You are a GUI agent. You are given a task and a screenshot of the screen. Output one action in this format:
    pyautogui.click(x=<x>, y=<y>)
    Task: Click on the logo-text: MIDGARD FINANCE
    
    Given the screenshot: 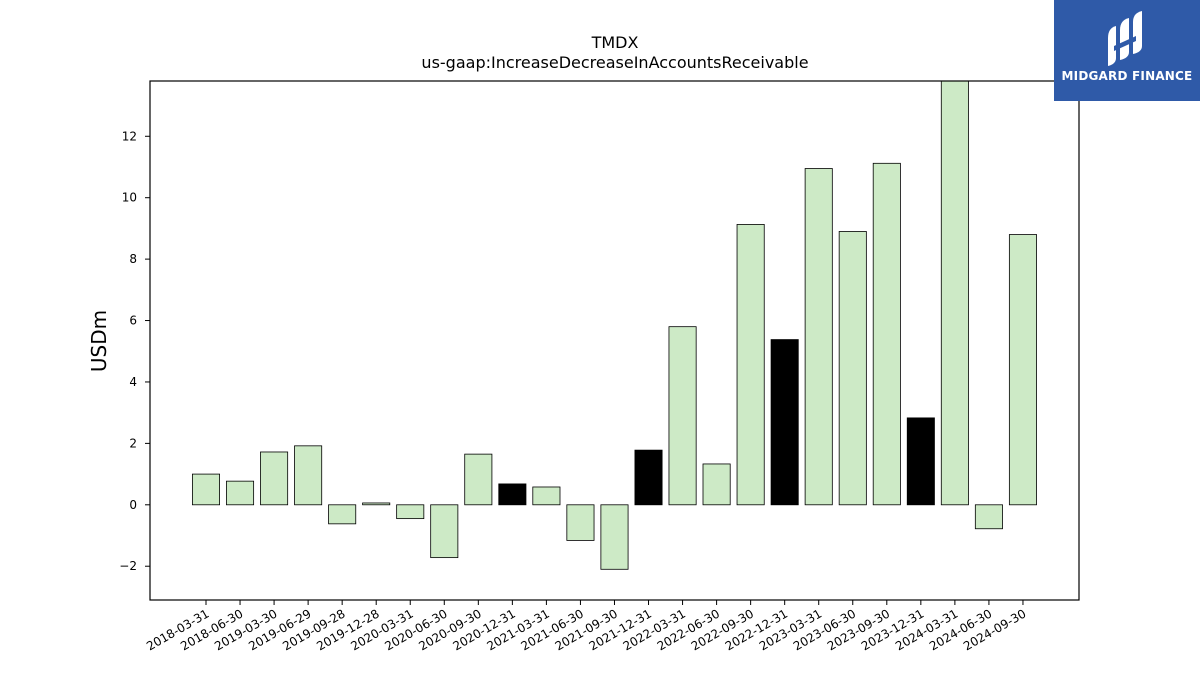 What is the action you would take?
    pyautogui.click(x=1127, y=76)
    